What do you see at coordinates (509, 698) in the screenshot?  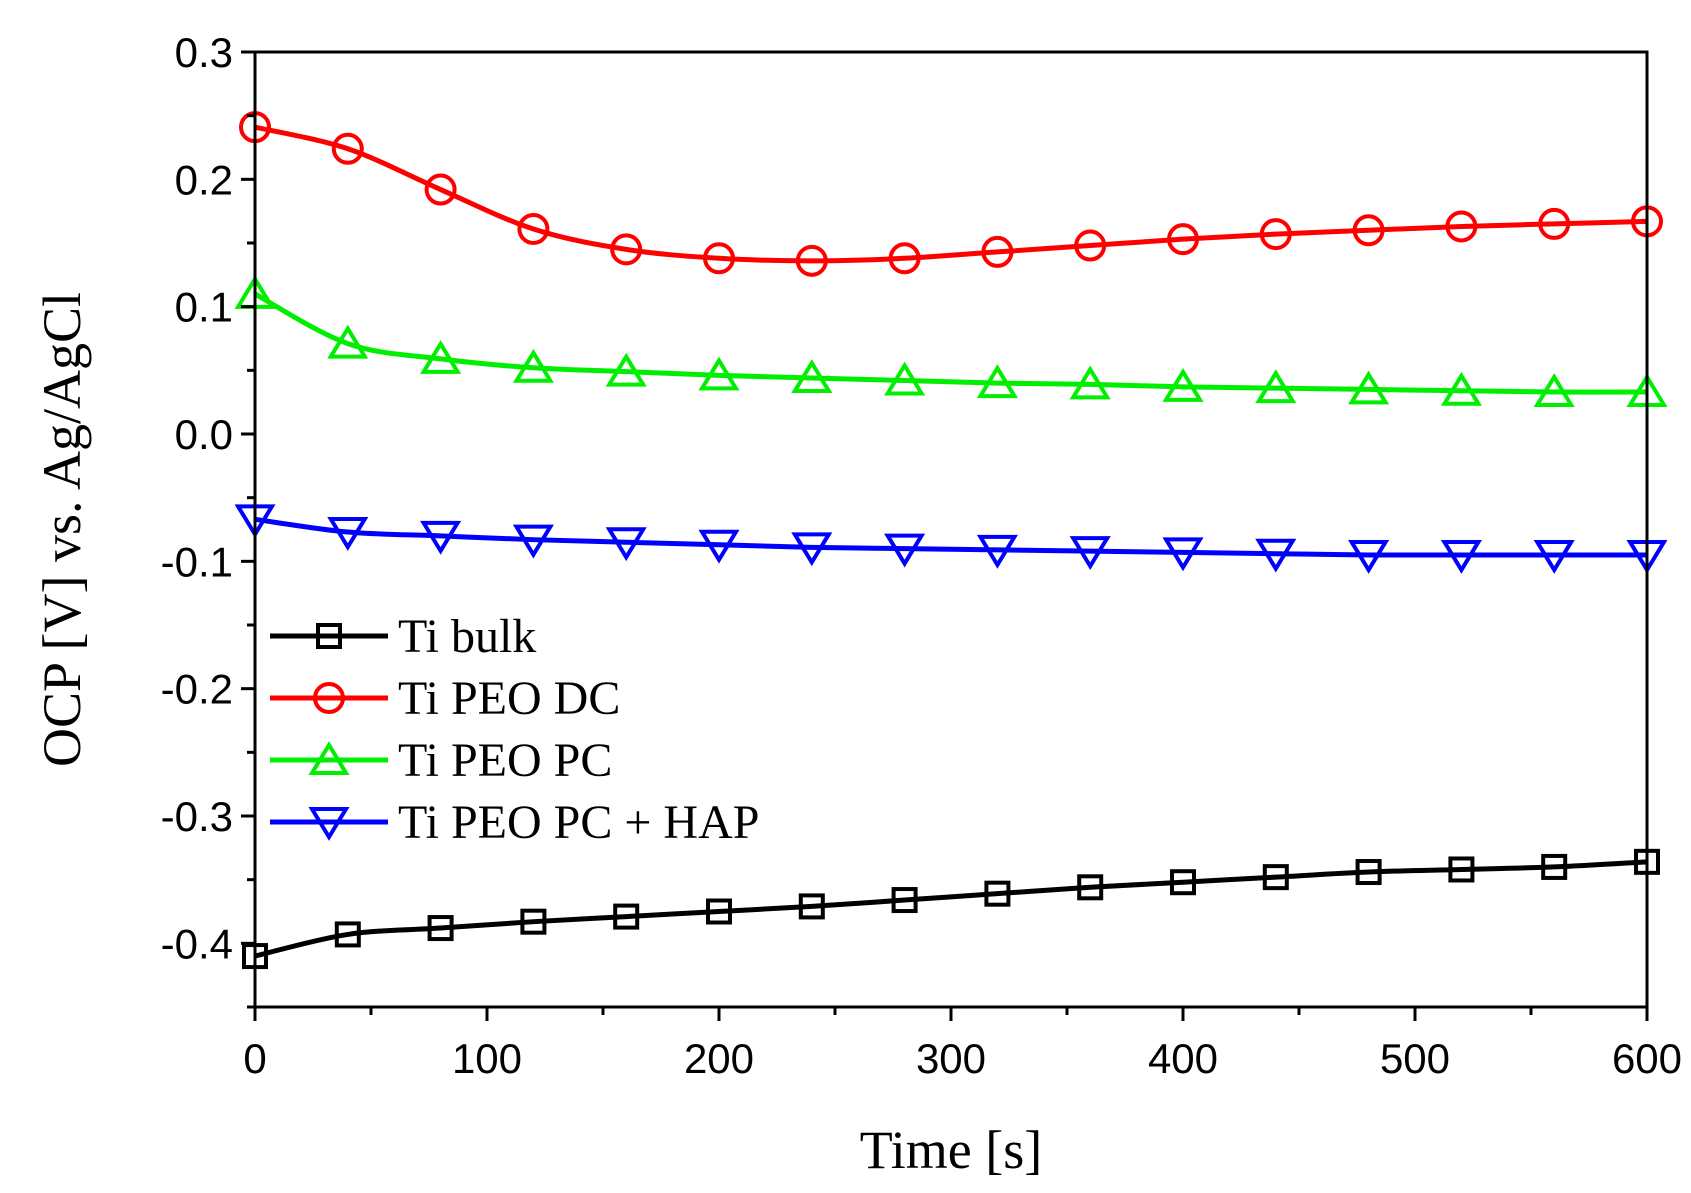 I see `legend-label: Ti PEO DC` at bounding box center [509, 698].